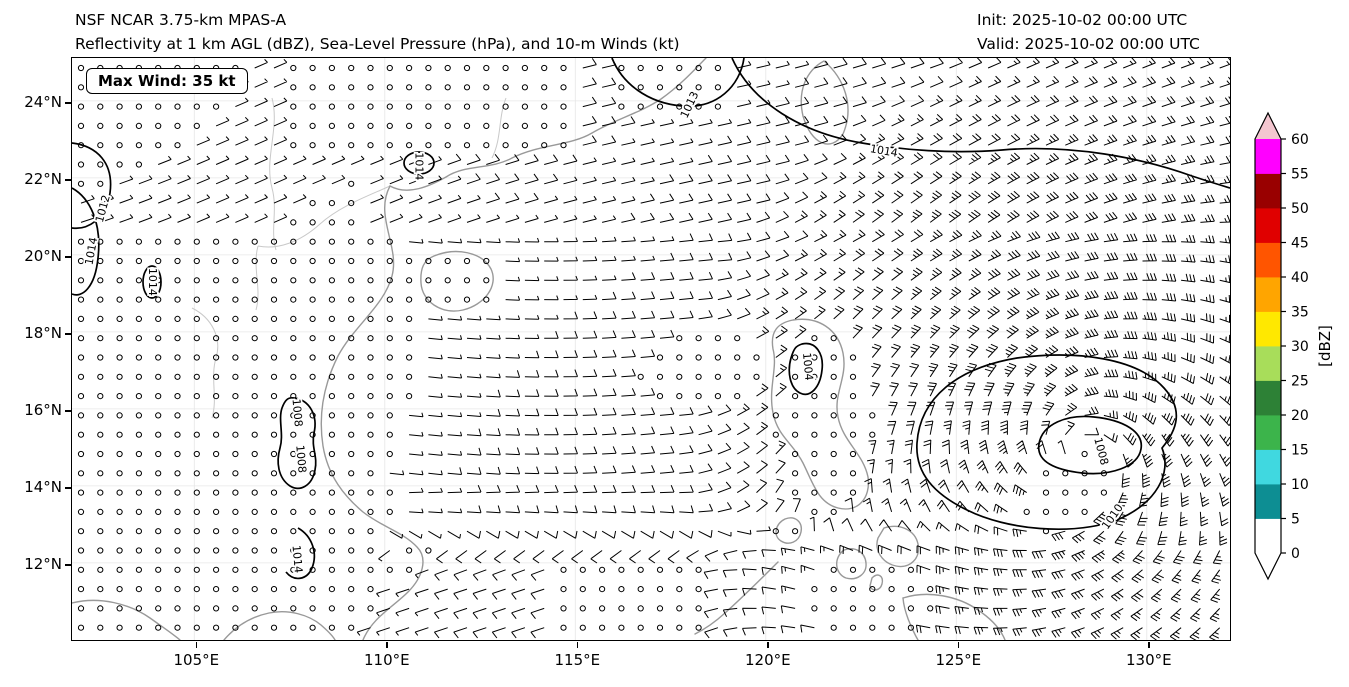 The height and width of the screenshot is (687, 1349). I want to click on y-tick-label: 12°N, so click(43, 563).